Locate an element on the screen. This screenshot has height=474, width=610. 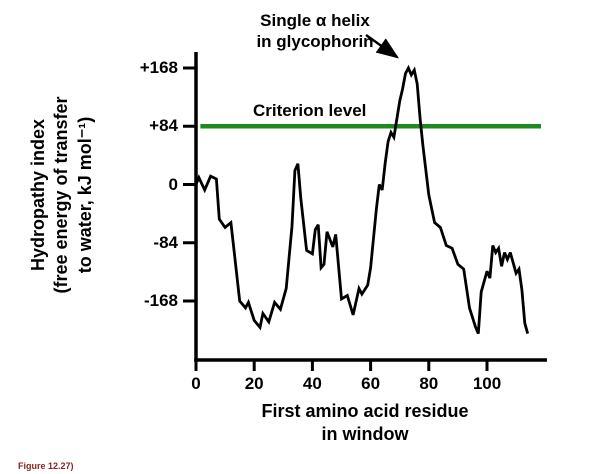
annotation-single-alpha-helix: Single α helix in glycophorin is located at coordinates (315, 31).